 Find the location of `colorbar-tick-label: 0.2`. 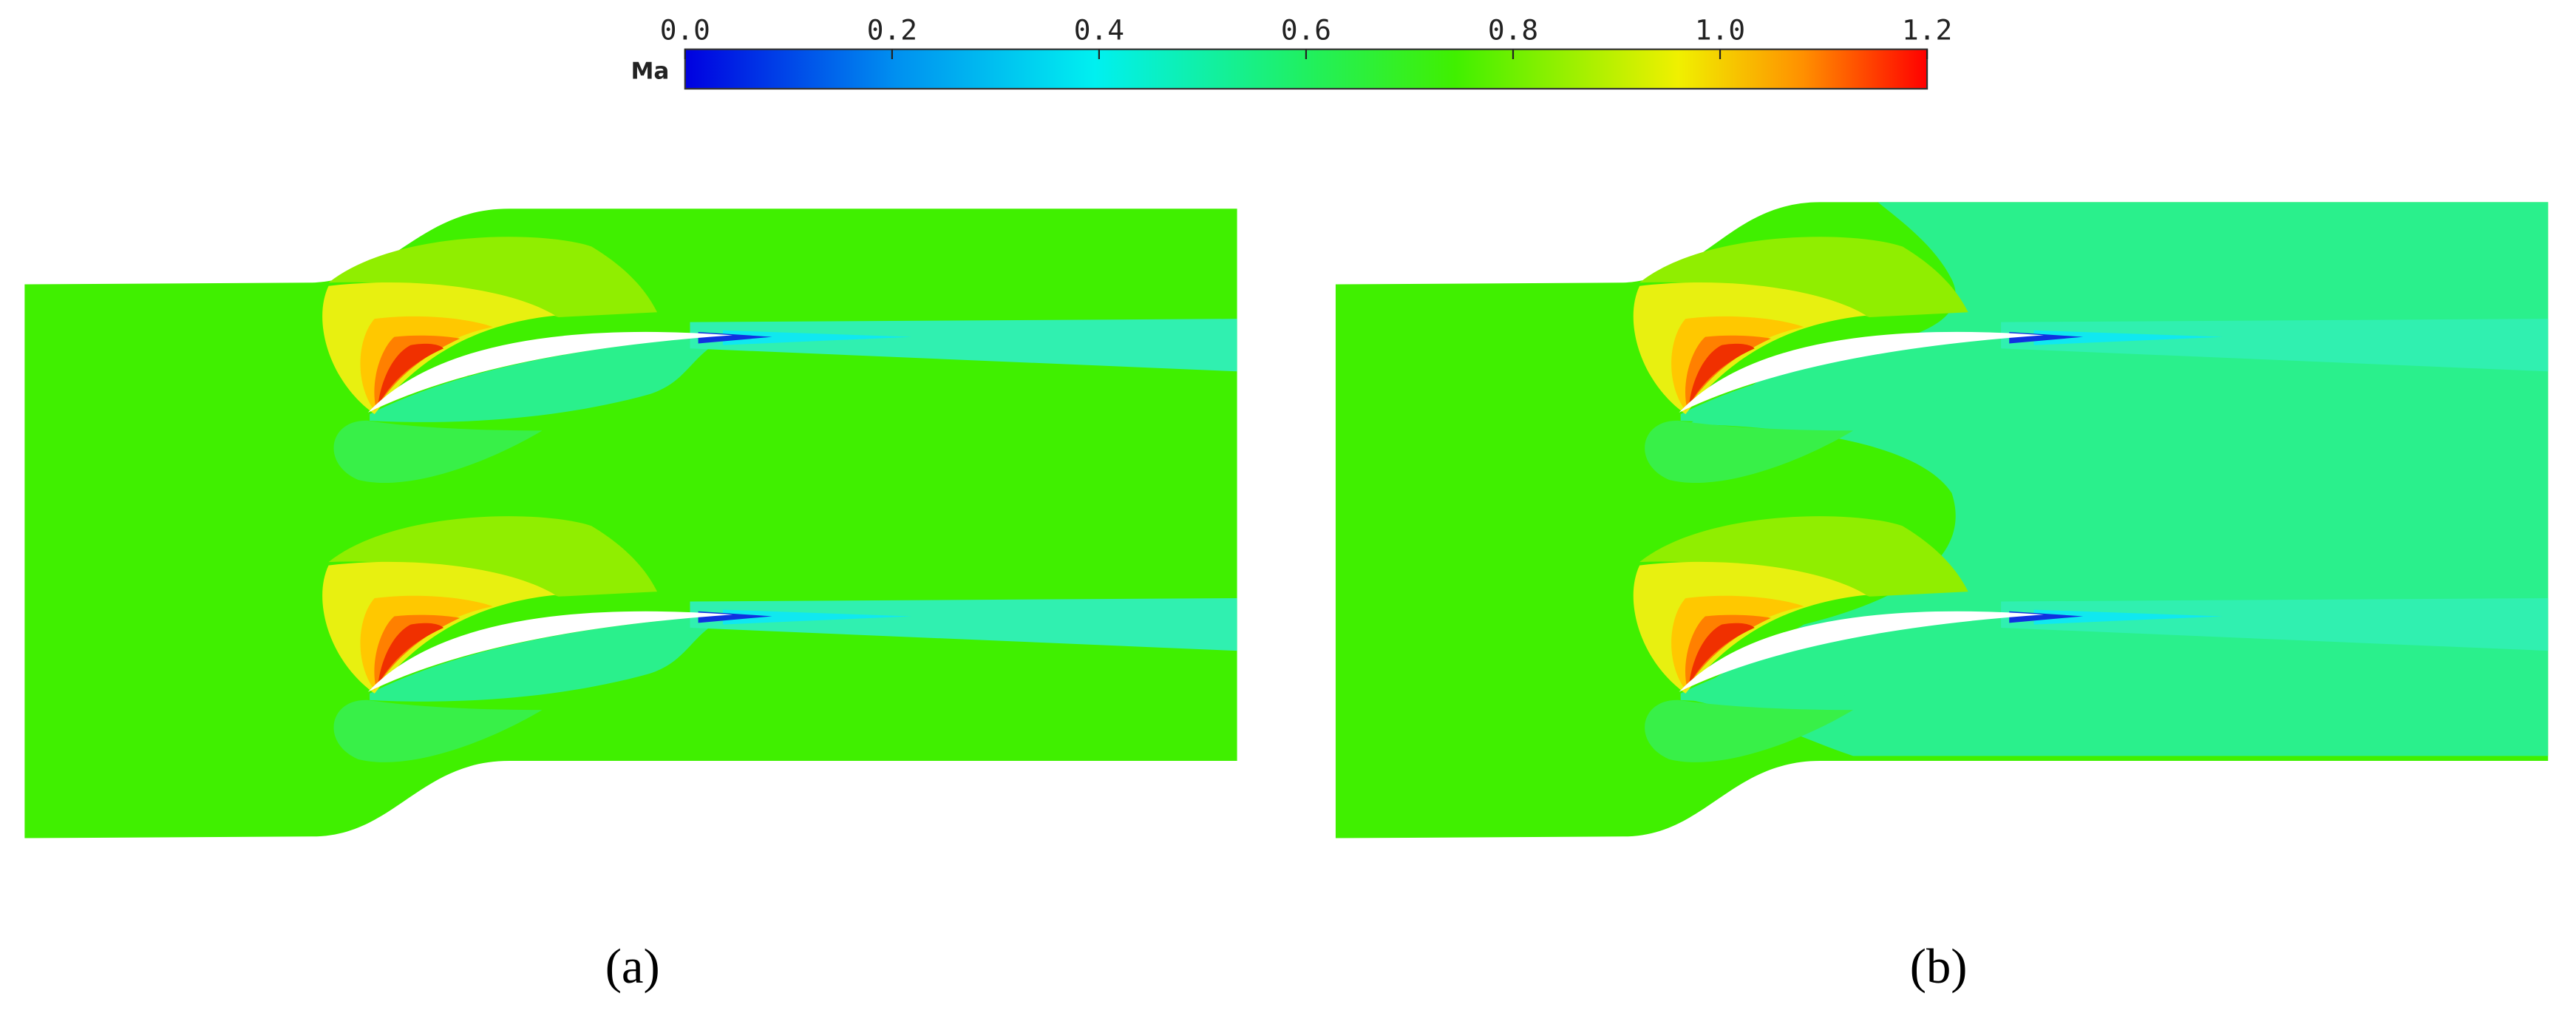

colorbar-tick-label: 0.2 is located at coordinates (892, 29).